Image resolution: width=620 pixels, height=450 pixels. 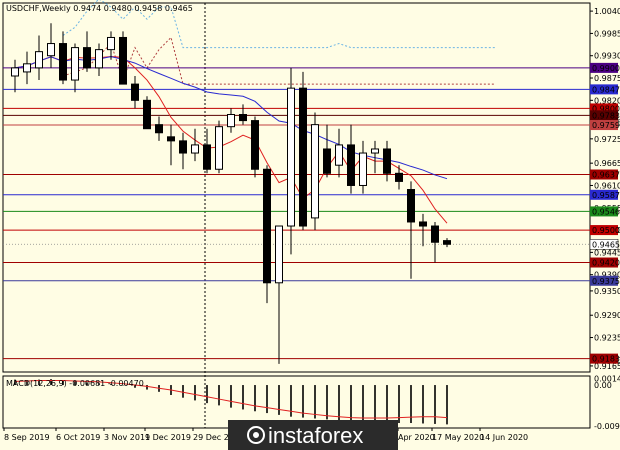 What do you see at coordinates (168, 437) in the screenshot?
I see `x-tick-label: 1 Dec 2019` at bounding box center [168, 437].